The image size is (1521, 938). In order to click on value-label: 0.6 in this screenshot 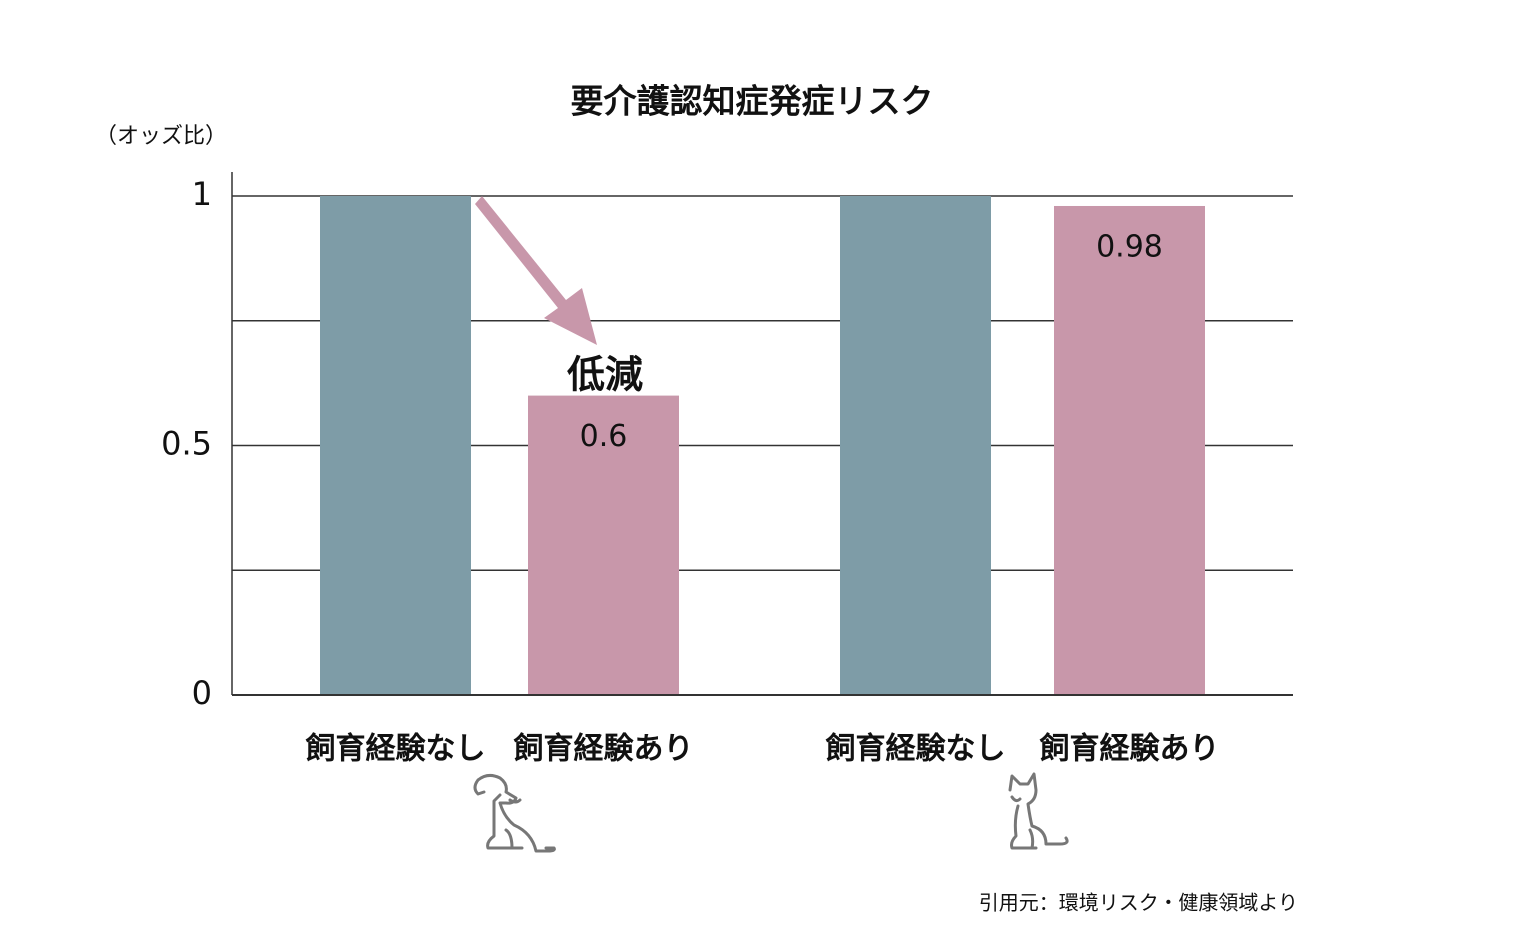, I will do `click(604, 436)`.